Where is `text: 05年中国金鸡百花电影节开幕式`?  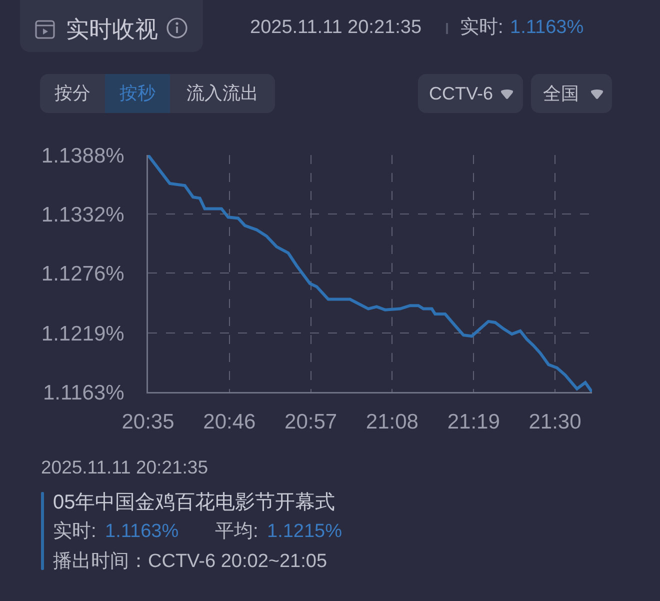
text: 05年中国金鸡百花电影节开幕式 is located at coordinates (194, 503).